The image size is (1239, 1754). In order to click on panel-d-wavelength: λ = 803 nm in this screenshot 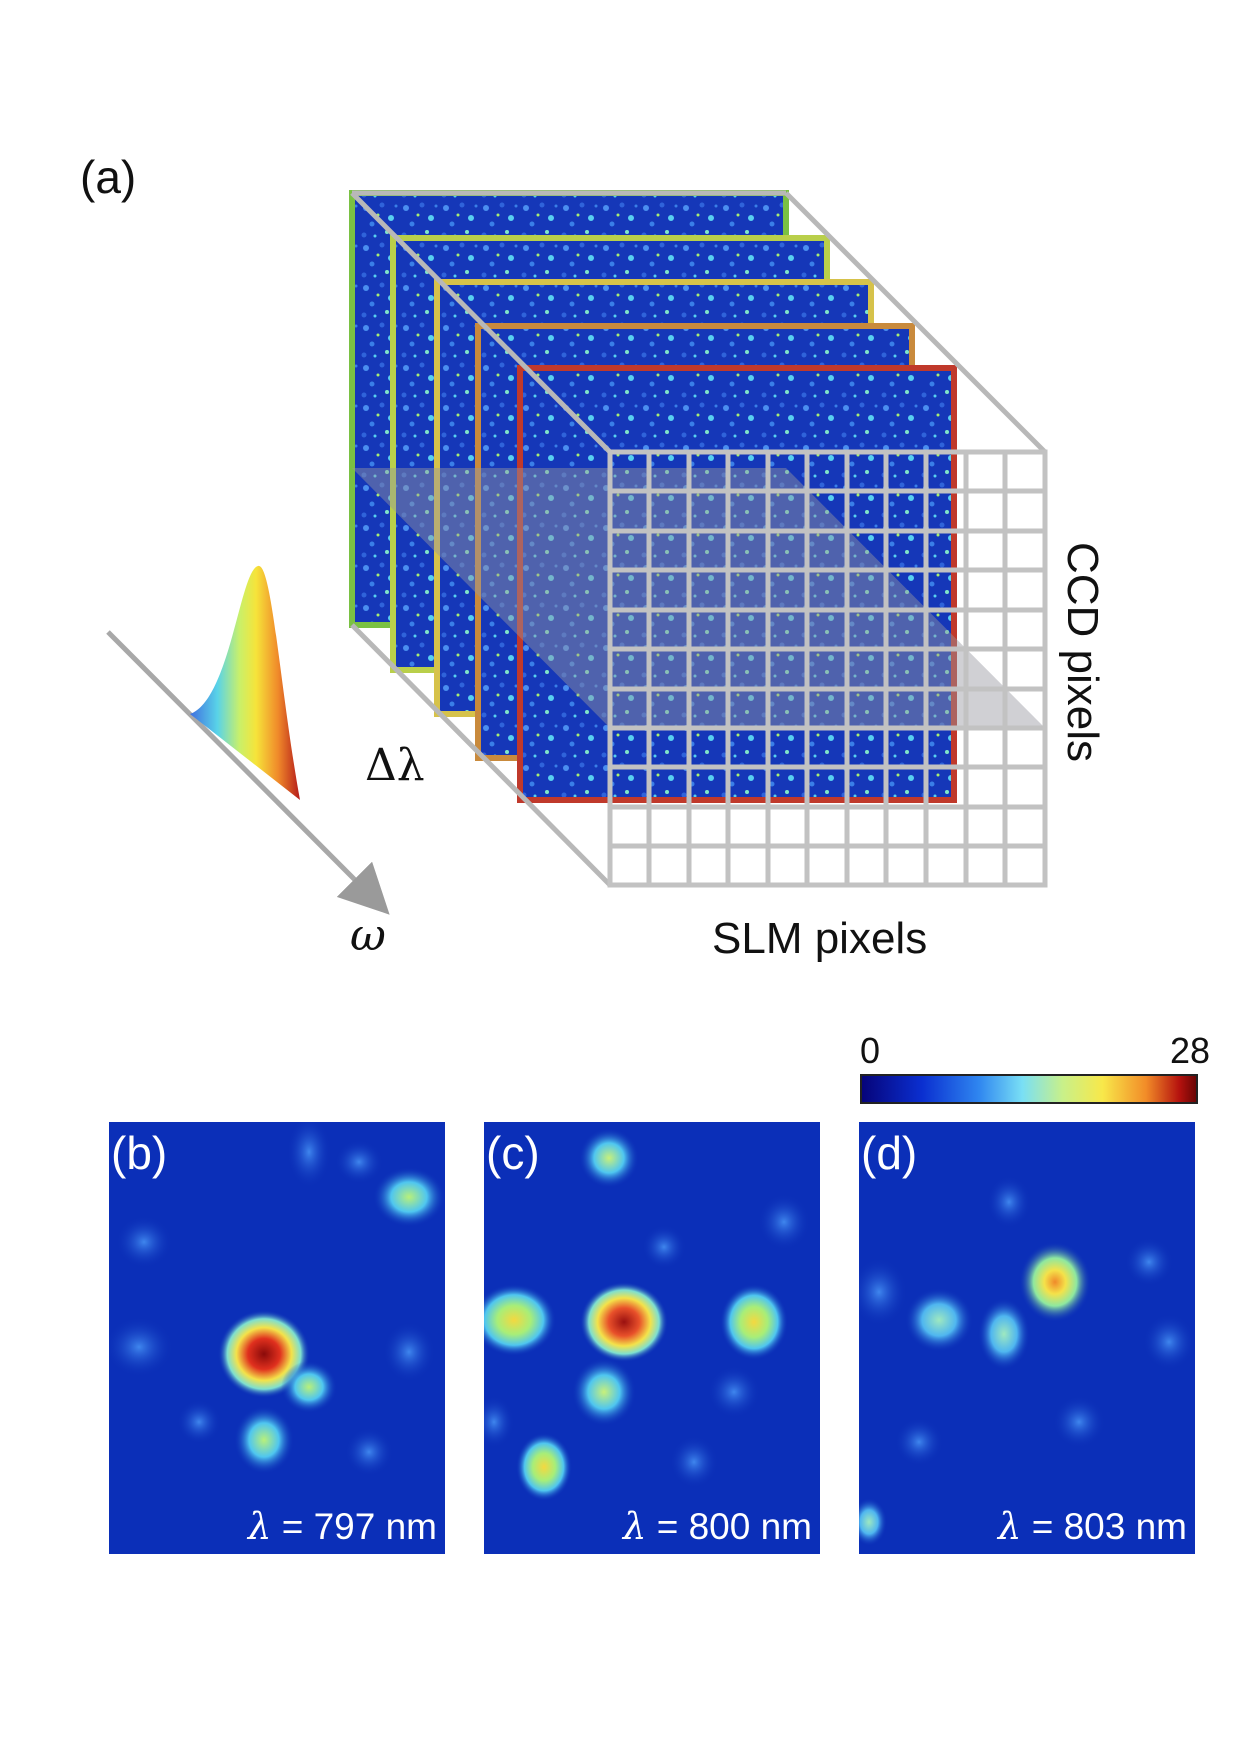, I will do `click(1092, 1526)`.